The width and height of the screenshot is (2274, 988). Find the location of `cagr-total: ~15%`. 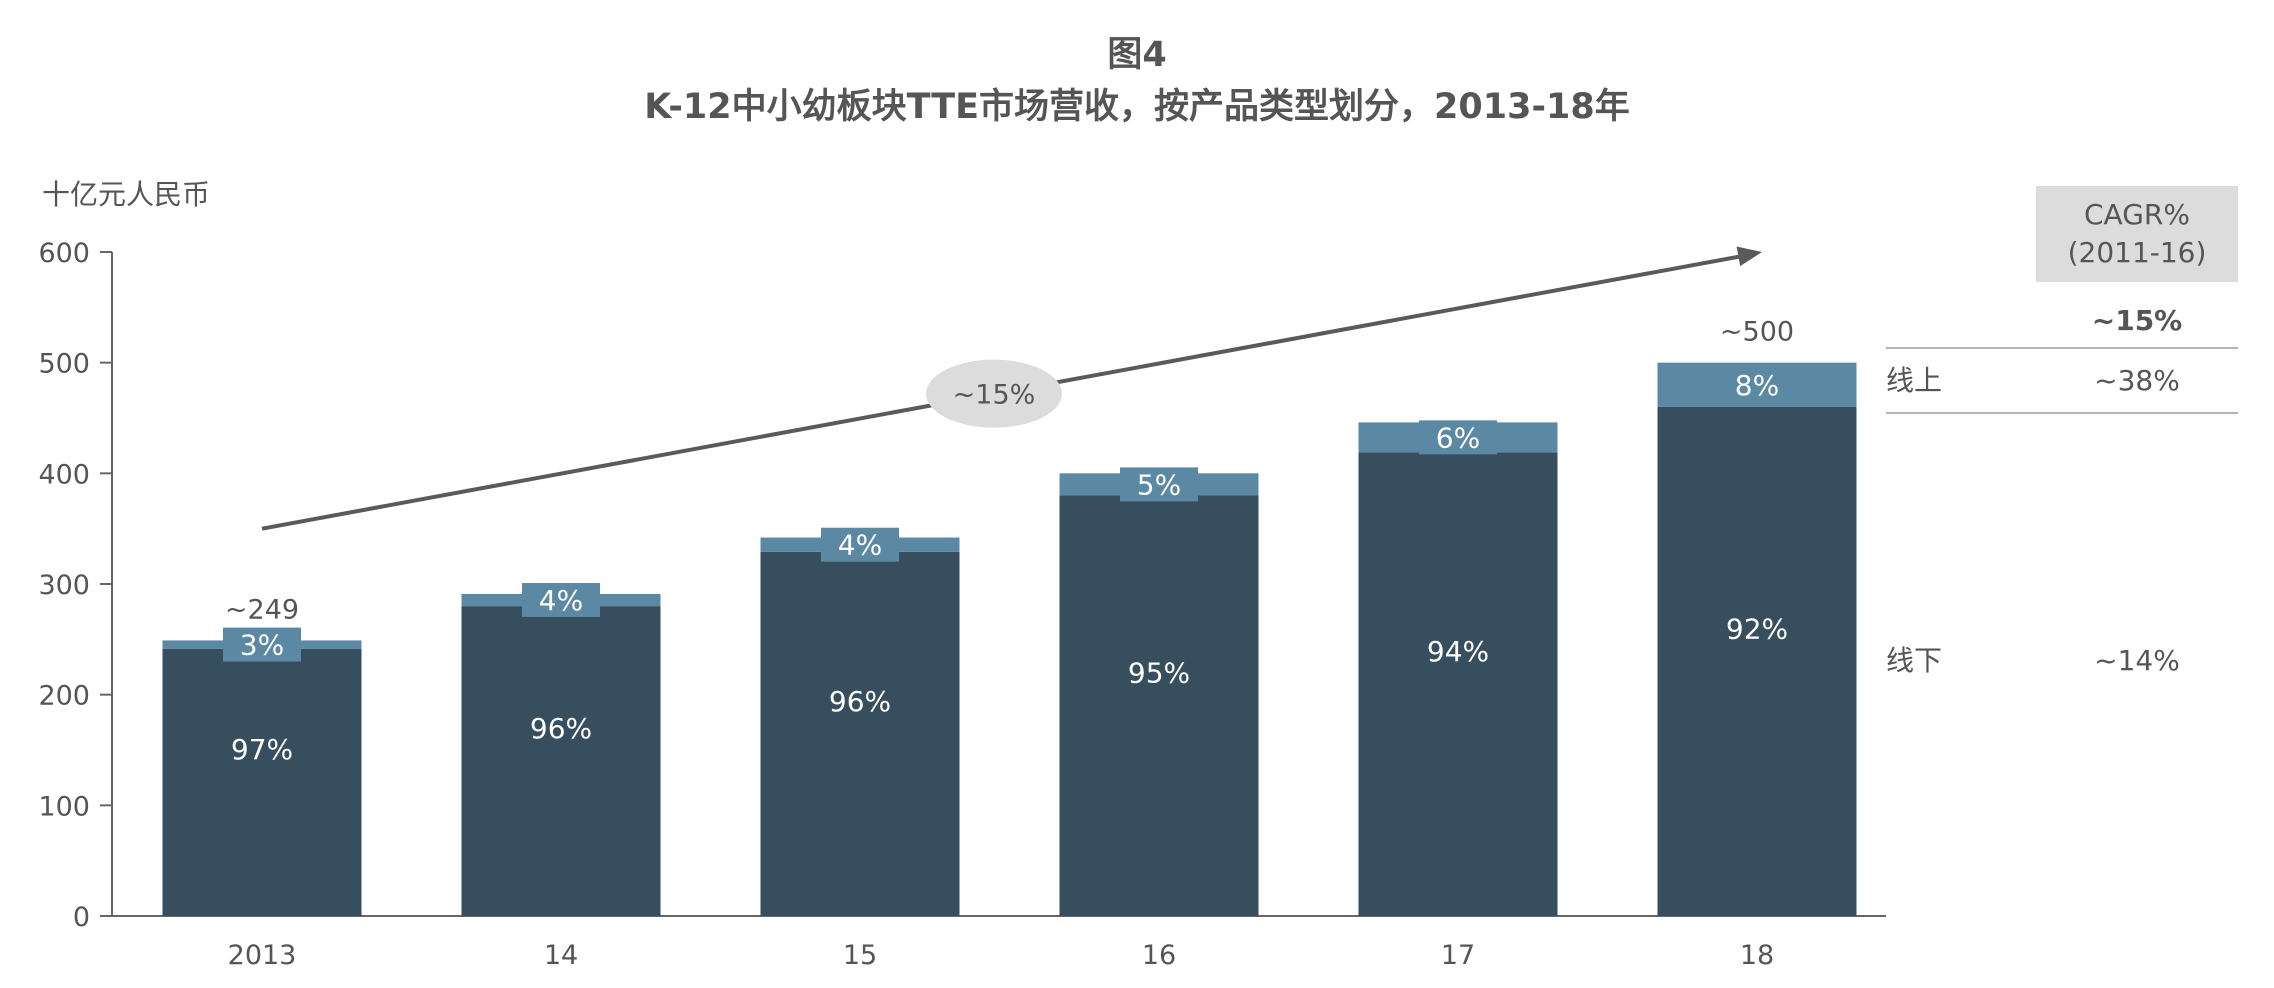

cagr-total: ~15% is located at coordinates (2137, 320).